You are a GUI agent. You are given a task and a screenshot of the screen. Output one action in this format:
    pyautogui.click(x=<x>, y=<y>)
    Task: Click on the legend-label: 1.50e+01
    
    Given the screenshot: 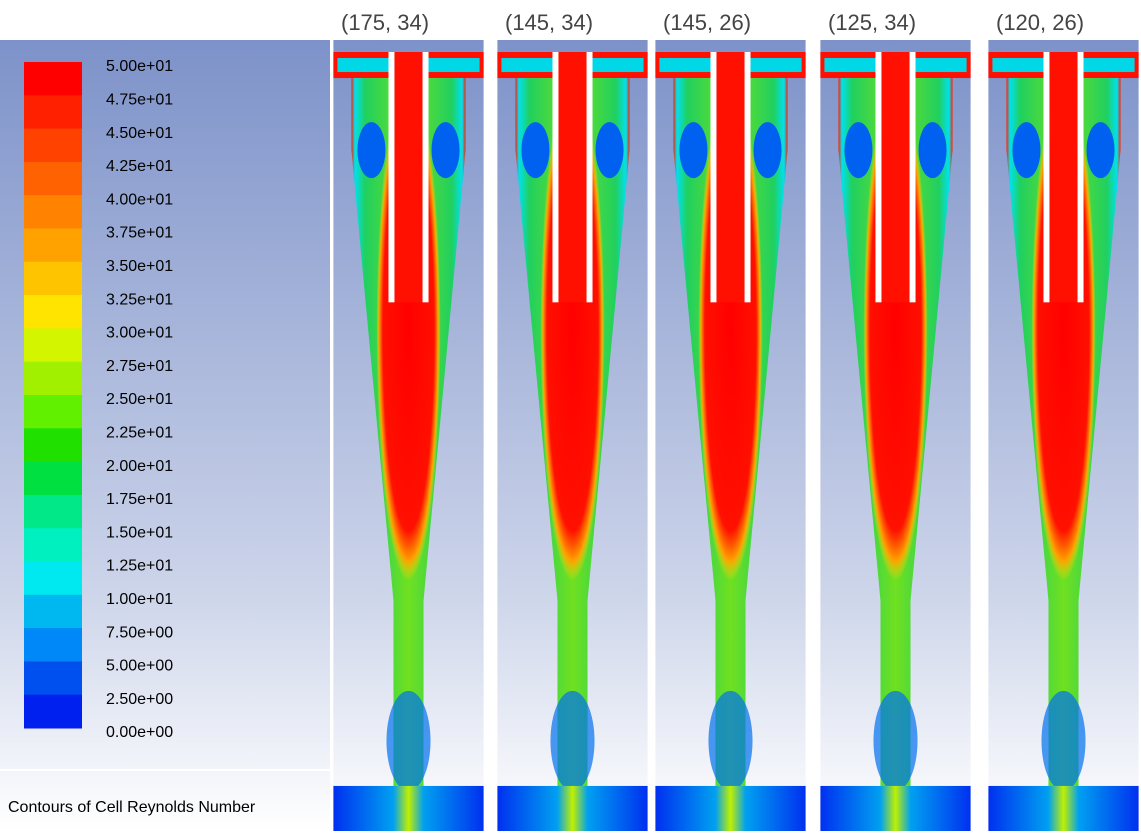 What is the action you would take?
    pyautogui.click(x=139, y=532)
    